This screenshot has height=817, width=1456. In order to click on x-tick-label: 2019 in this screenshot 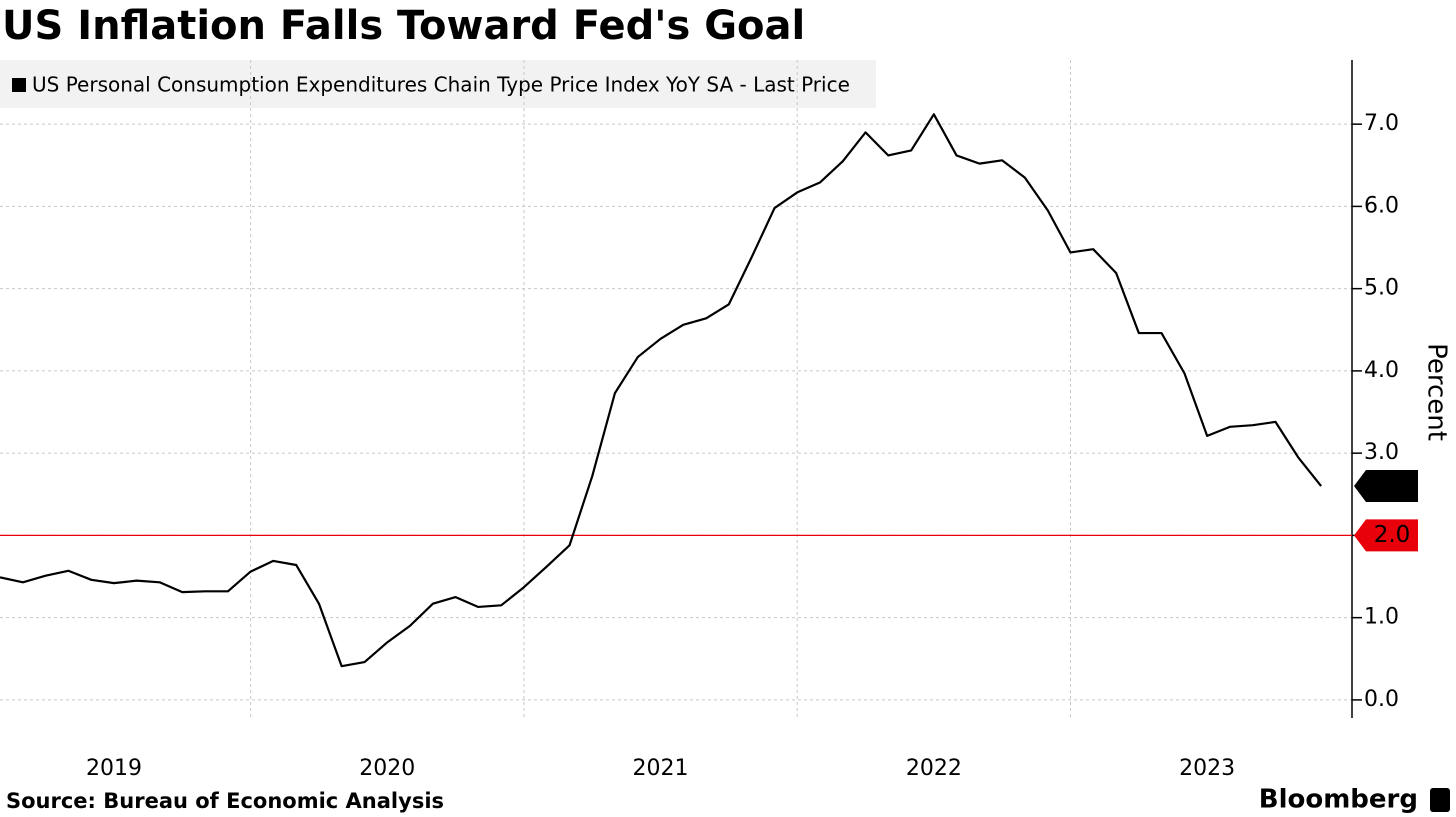, I will do `click(114, 768)`.